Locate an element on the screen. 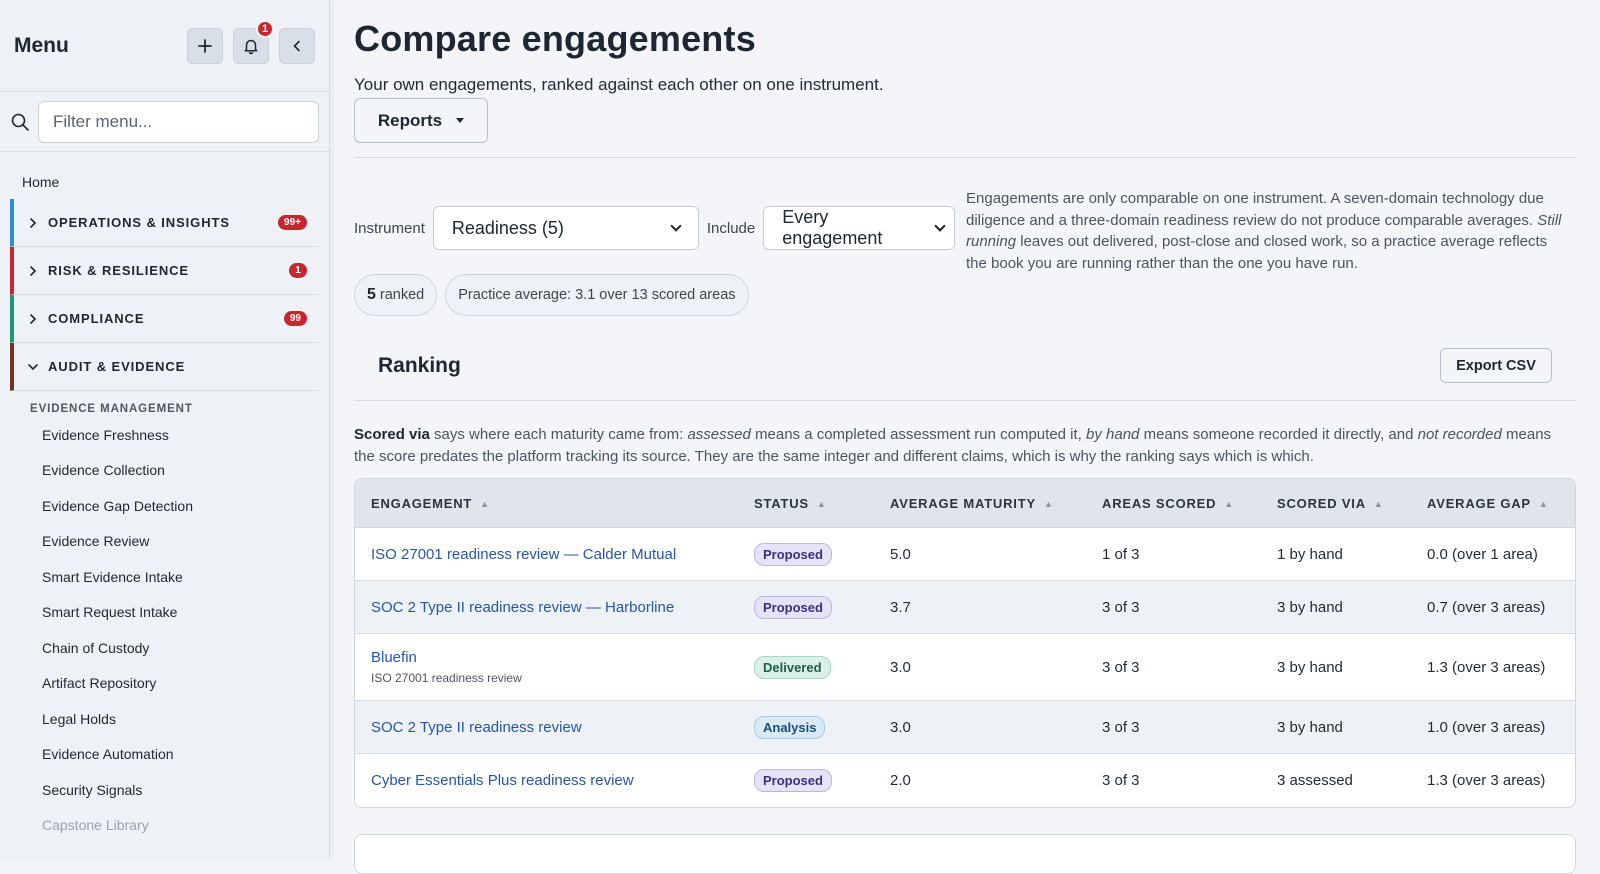 The image size is (1600, 874). instrument-select: Readiness (5) is located at coordinates (565, 228).